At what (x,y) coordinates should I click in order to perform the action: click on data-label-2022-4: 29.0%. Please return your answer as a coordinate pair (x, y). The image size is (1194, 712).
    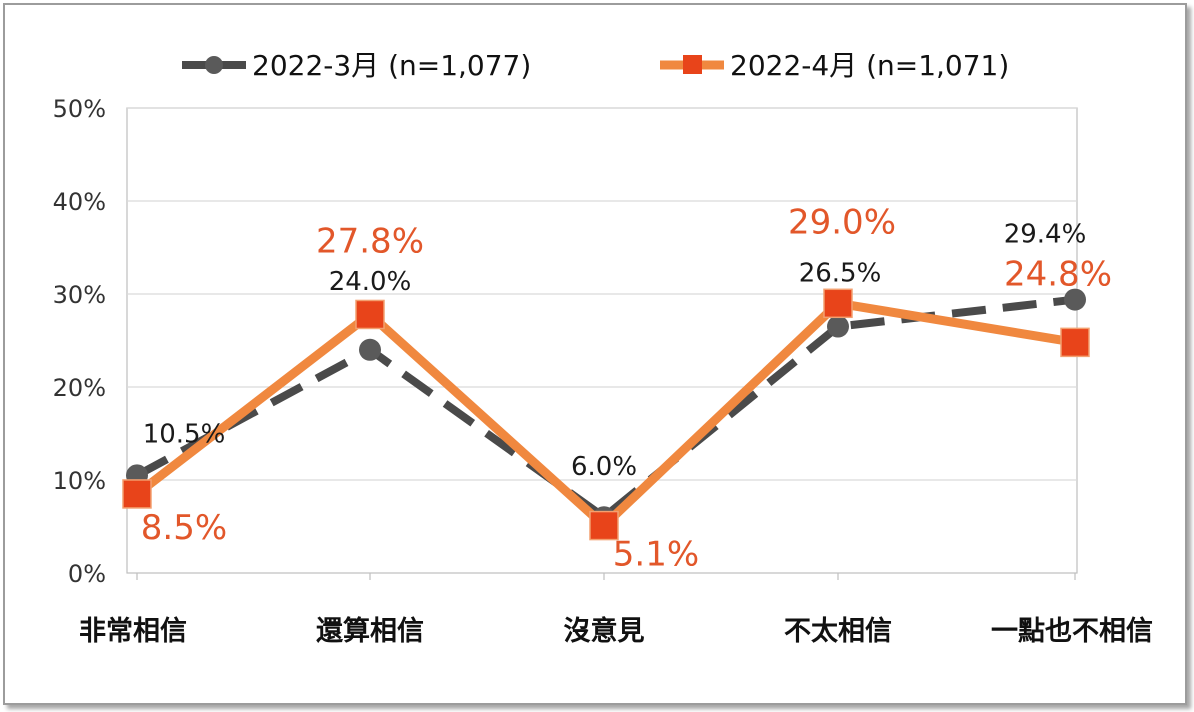
    Looking at the image, I should click on (842, 222).